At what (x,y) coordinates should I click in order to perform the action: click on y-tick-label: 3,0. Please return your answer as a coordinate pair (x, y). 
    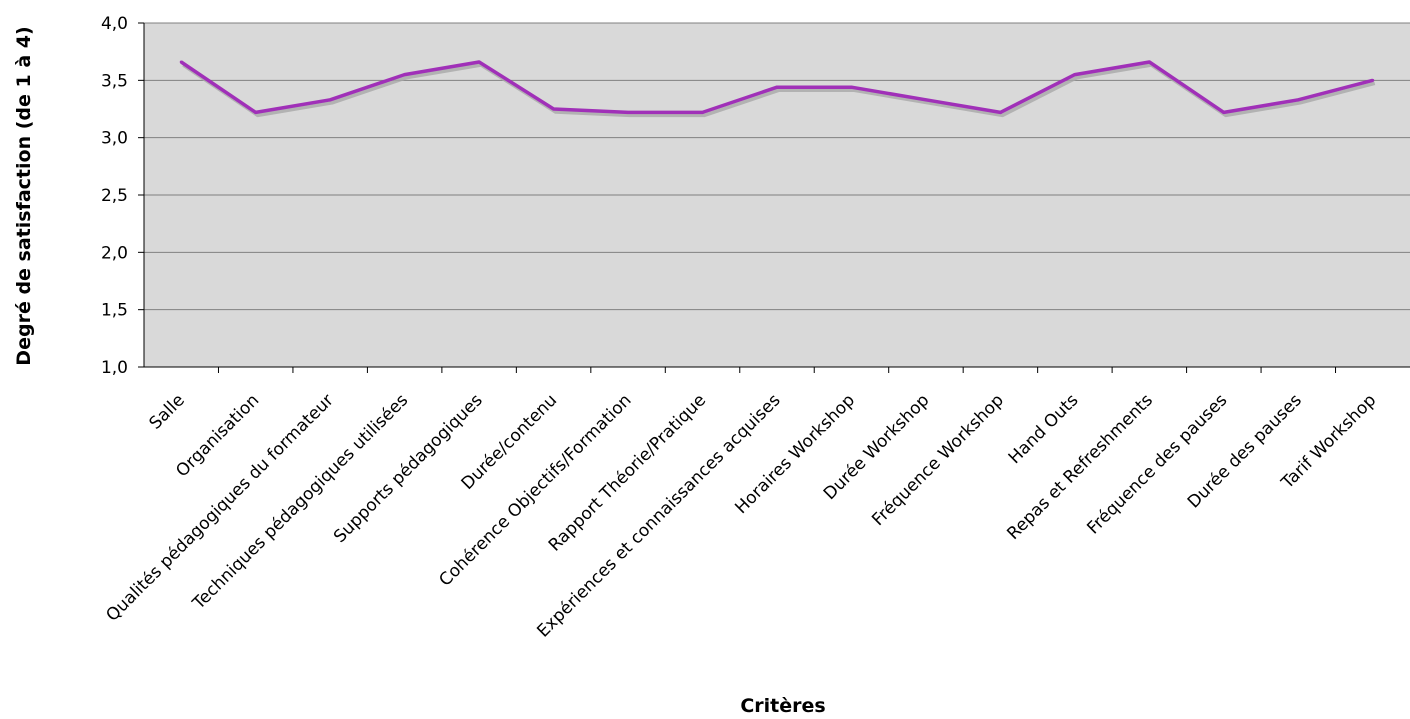
    Looking at the image, I should click on (114, 139).